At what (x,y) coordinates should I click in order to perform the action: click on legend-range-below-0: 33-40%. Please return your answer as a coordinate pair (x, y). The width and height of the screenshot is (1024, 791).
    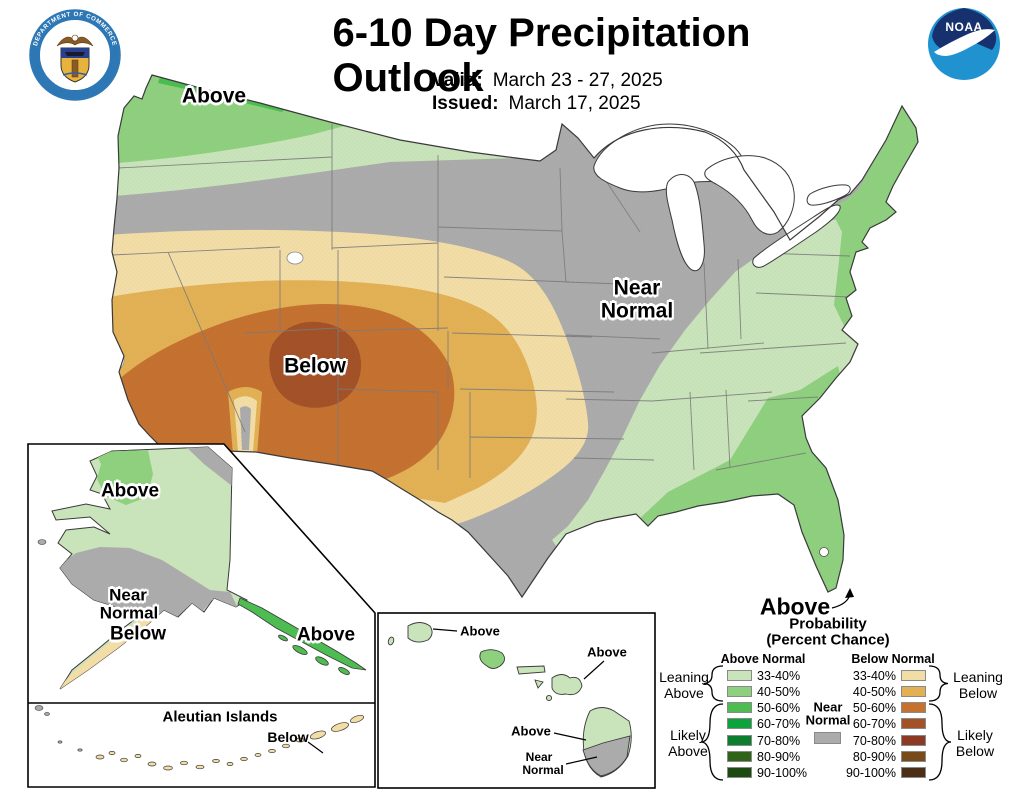
    Looking at the image, I should click on (874, 676).